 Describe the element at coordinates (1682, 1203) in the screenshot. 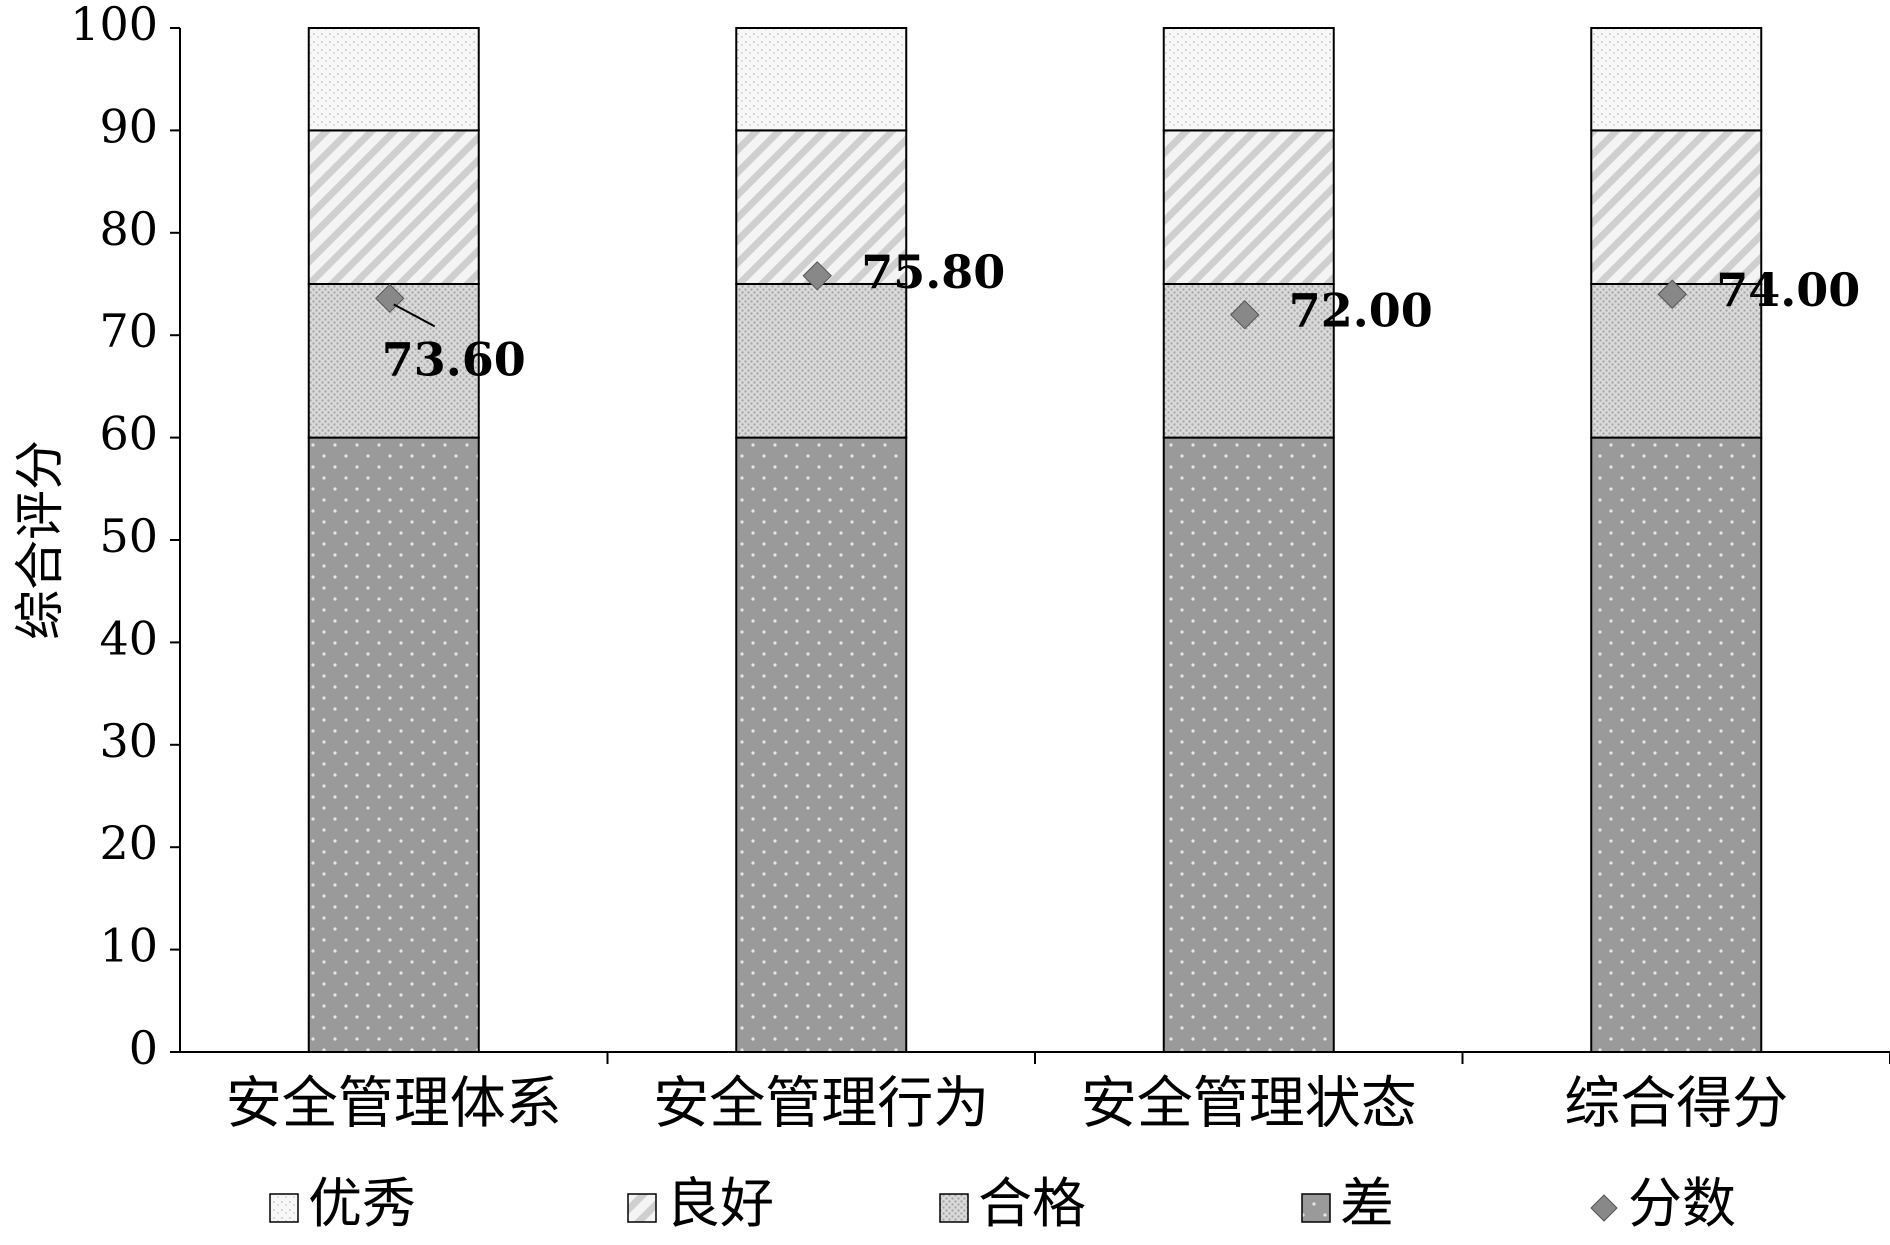

I see `legend-label: 分数` at that location.